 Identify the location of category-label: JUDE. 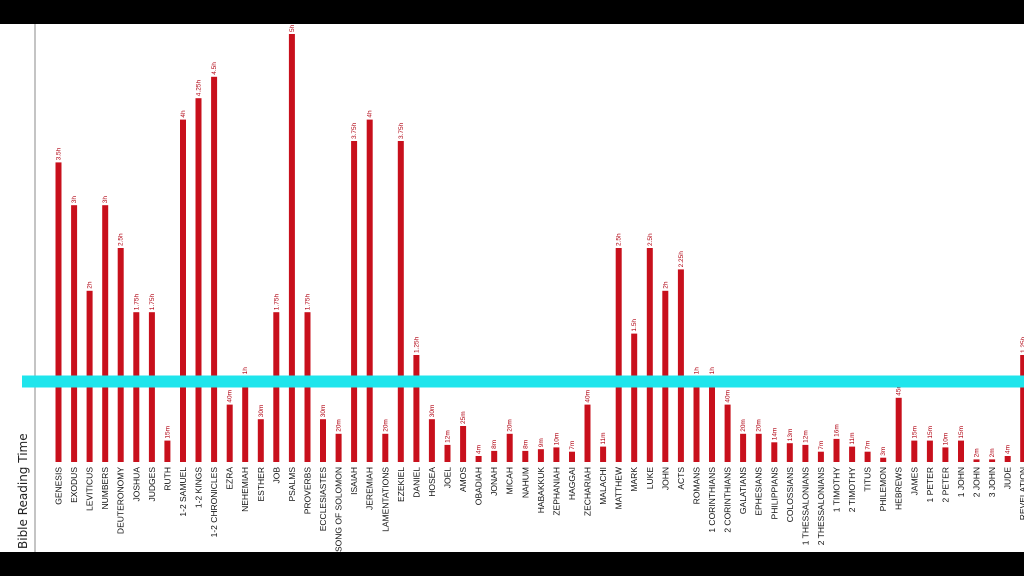
(1008, 478).